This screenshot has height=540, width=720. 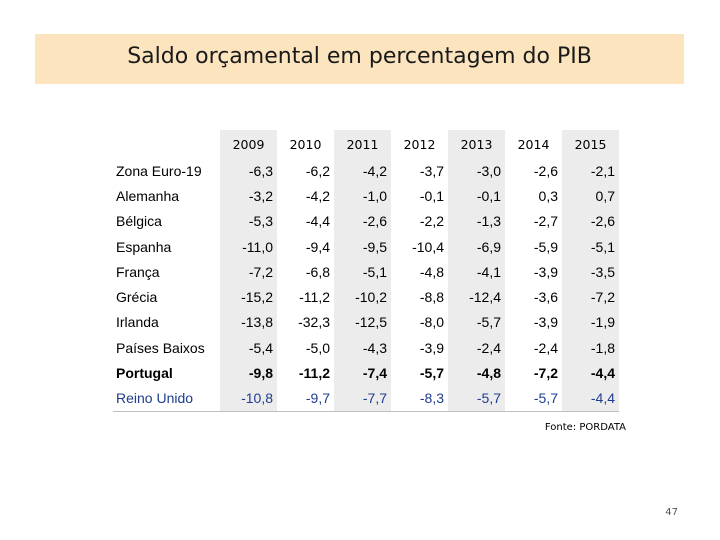 I want to click on column-header-2010: 2010, so click(x=305, y=144).